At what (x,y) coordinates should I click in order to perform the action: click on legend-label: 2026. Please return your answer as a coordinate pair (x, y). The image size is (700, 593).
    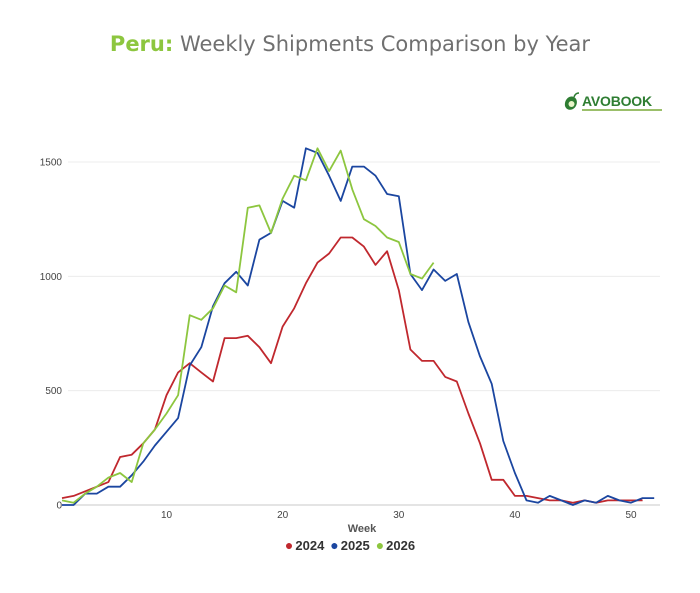
    Looking at the image, I should click on (401, 545).